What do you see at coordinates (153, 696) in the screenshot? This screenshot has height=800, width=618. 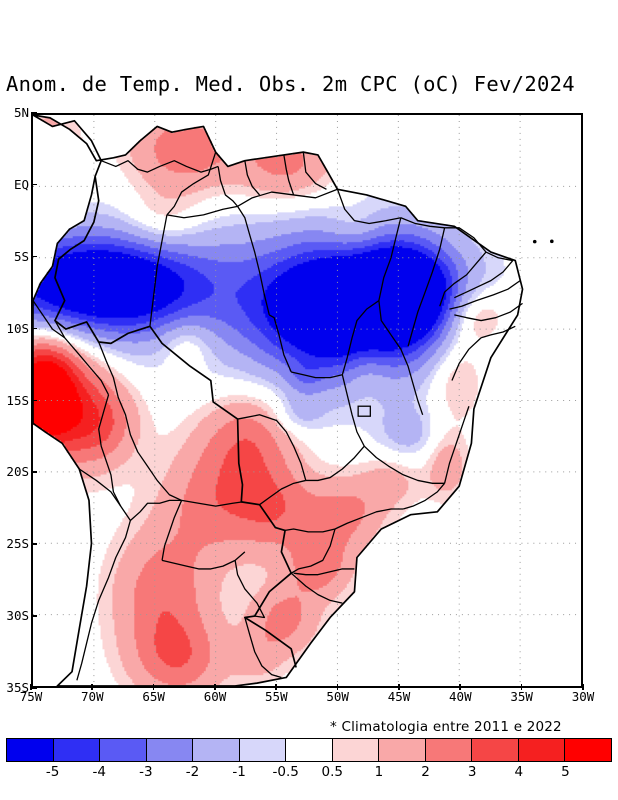 I see `lon-tick-label: 65W` at bounding box center [153, 696].